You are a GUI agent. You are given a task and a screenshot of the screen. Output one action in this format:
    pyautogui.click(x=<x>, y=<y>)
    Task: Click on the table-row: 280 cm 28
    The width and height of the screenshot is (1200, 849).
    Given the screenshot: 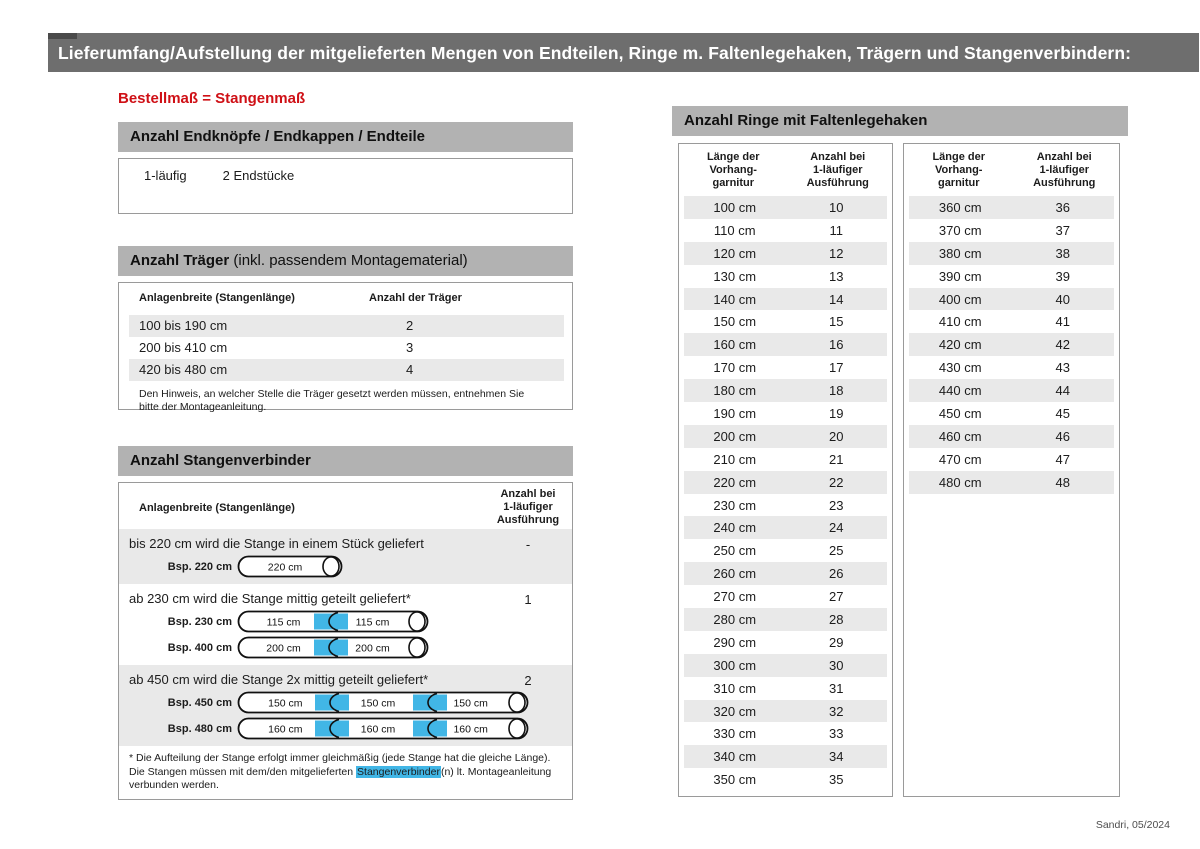 What is the action you would take?
    pyautogui.click(x=785, y=619)
    